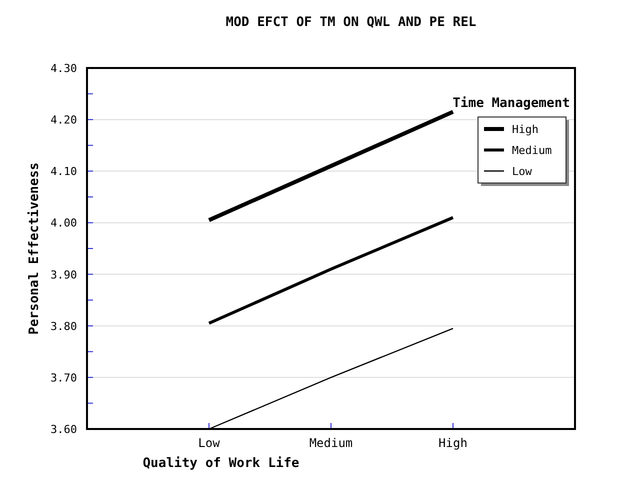 Image resolution: width=639 pixels, height=480 pixels. I want to click on y-axis-title: Personal Effectiveness, so click(34, 248).